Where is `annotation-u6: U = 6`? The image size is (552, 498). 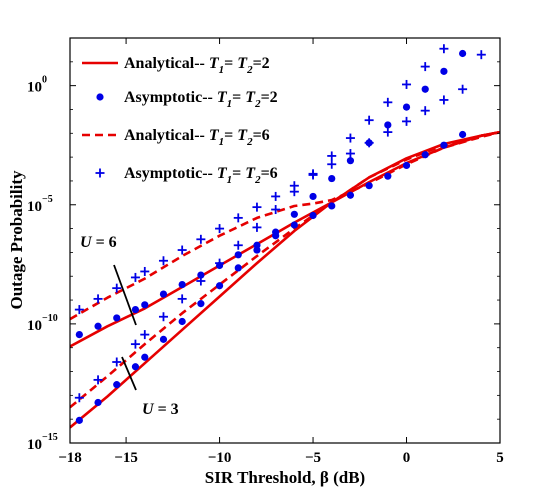 annotation-u6: U = 6 is located at coordinates (98, 242).